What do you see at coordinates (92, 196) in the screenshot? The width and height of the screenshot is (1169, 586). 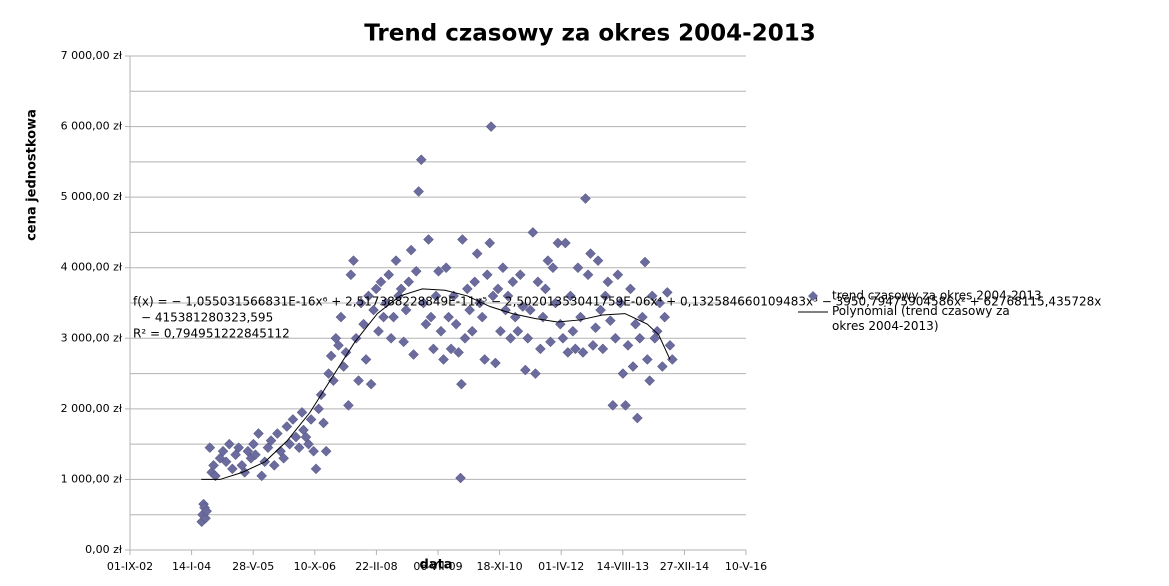 I see `y-tick-label: 5 000,00 zł` at bounding box center [92, 196].